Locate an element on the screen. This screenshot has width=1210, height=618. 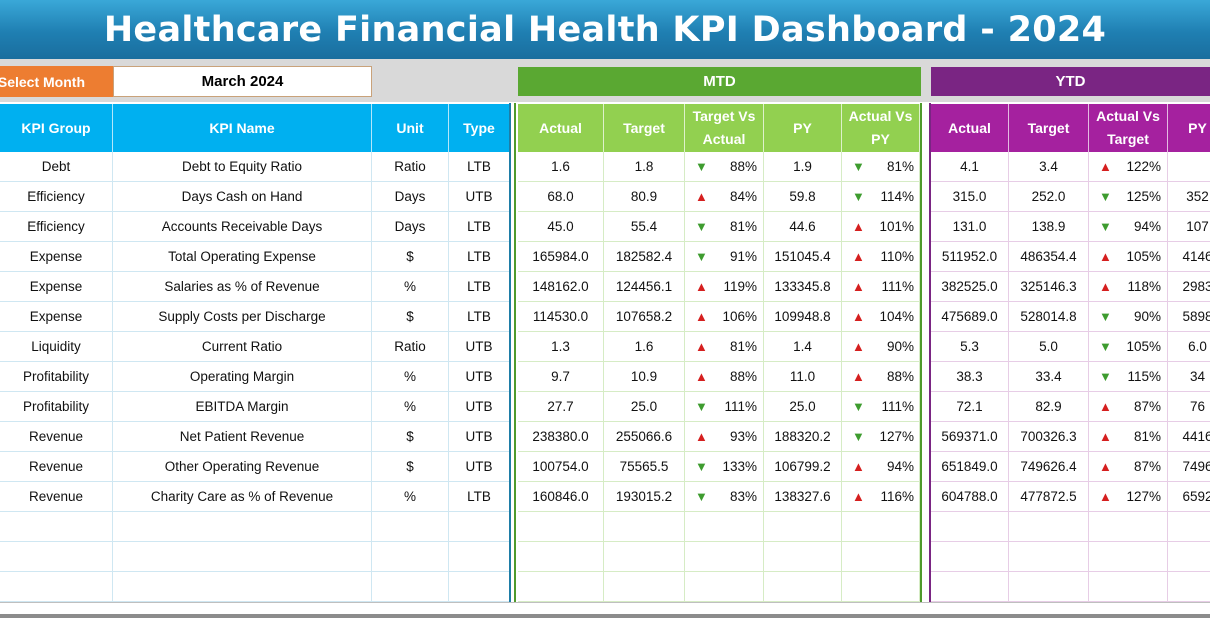
table-cell: 75565.5 is located at coordinates (644, 467).